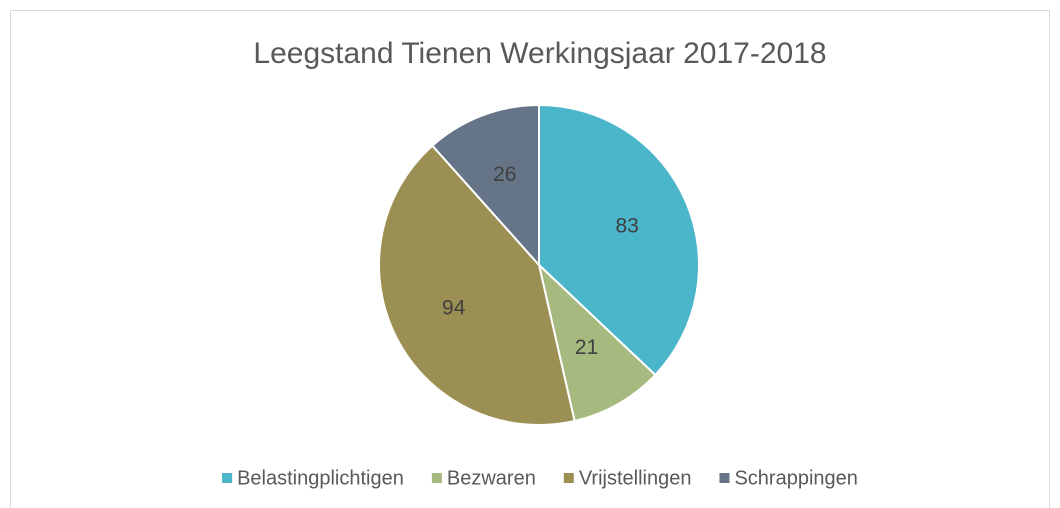 This screenshot has height=508, width=1060. What do you see at coordinates (491, 478) in the screenshot?
I see `legend-label: Bezwaren` at bounding box center [491, 478].